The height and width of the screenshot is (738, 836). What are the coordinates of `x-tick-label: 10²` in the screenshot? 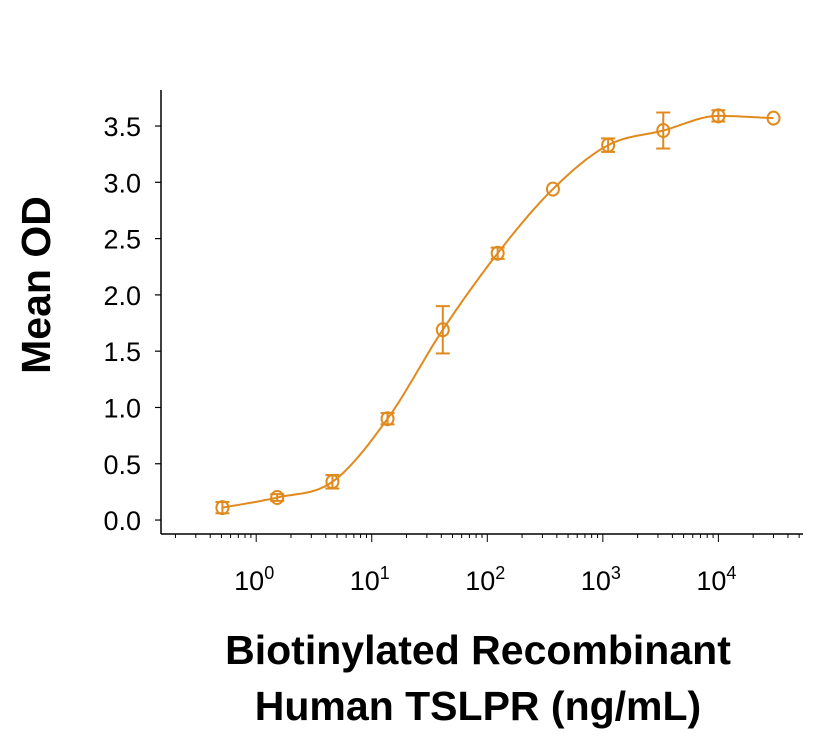 It's located at (485, 579).